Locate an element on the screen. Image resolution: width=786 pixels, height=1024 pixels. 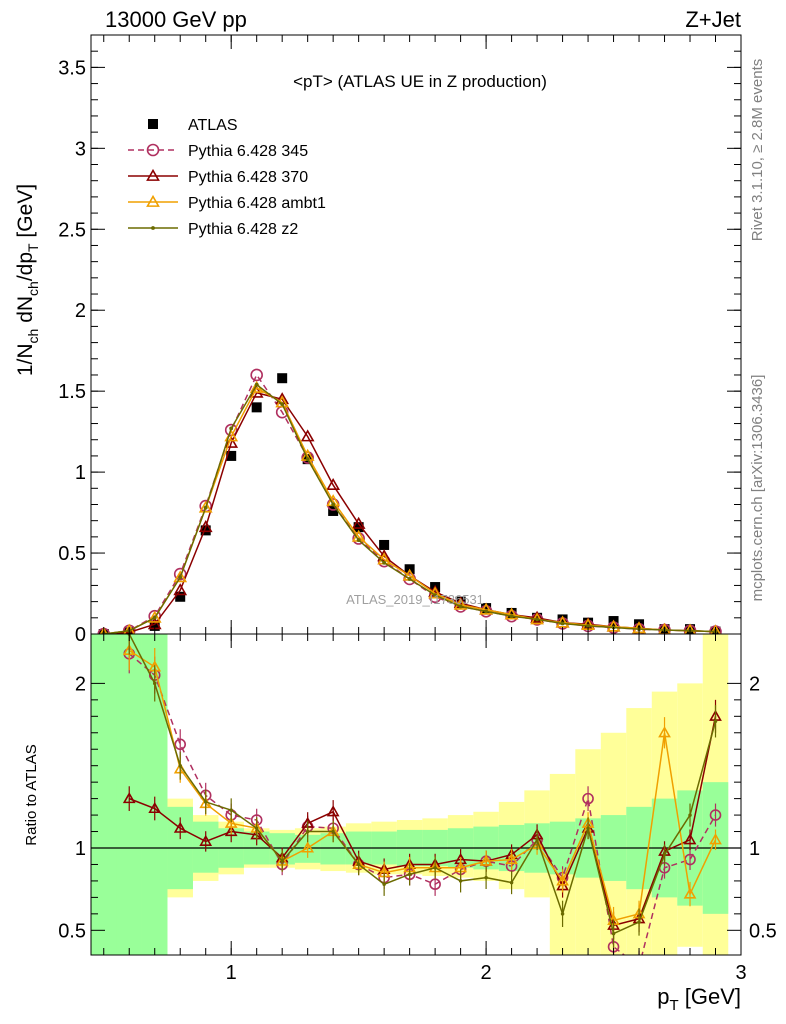
legend-label: Pythia 6.428 370 is located at coordinates (248, 177).